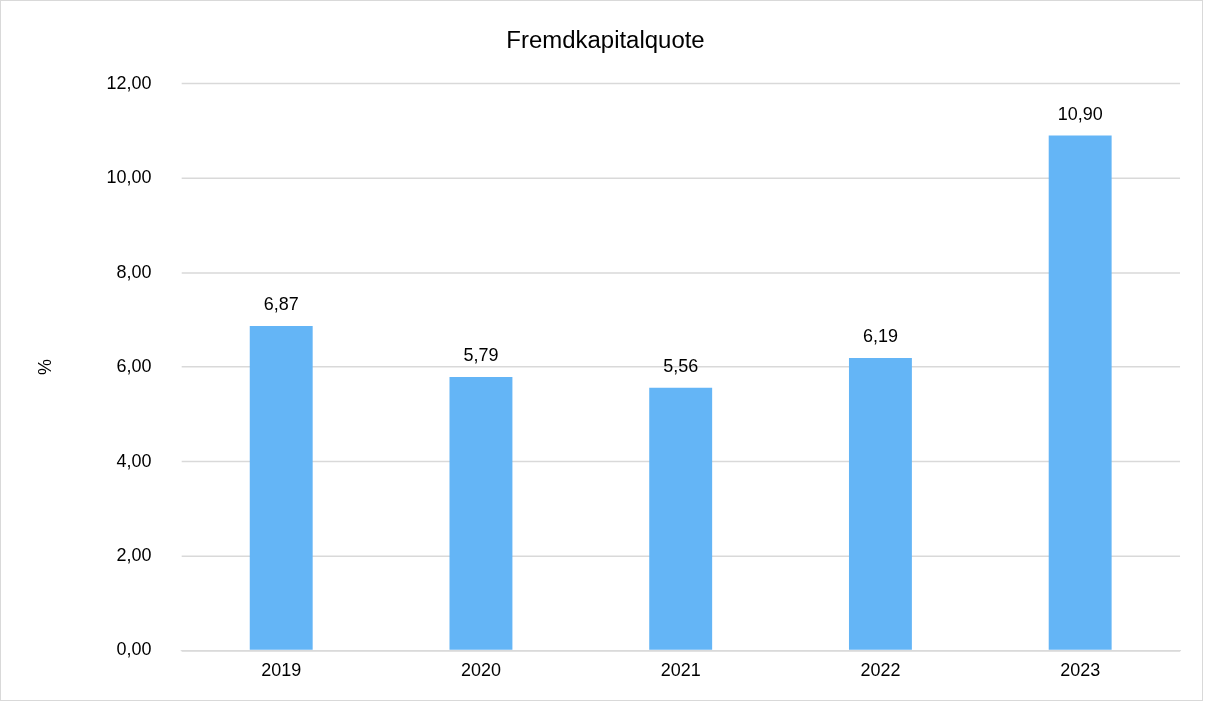 Image resolution: width=1205 pixels, height=703 pixels. I want to click on y-axis-title: %, so click(44, 367).